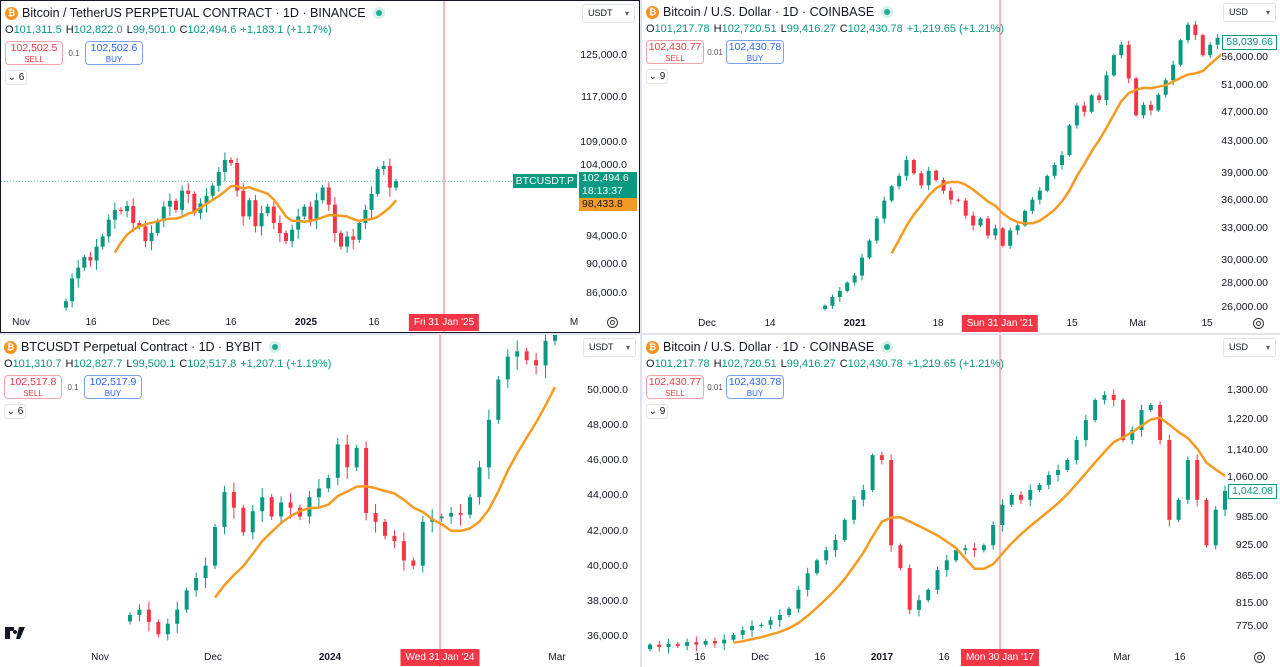  Describe the element at coordinates (1251, 516) in the screenshot. I see `price-axis-label: 985.00` at that location.